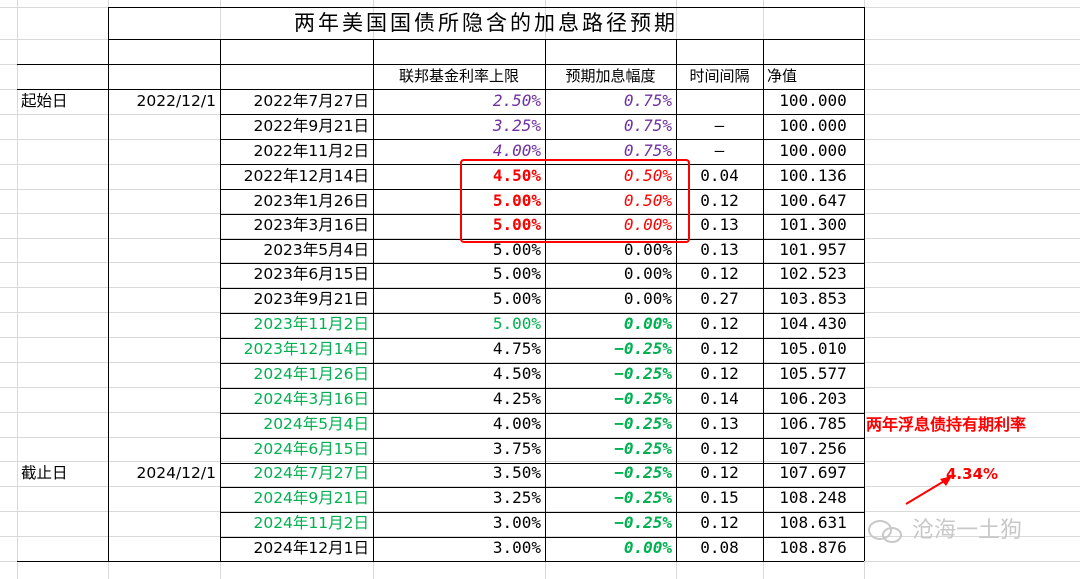 This screenshot has height=579, width=1080. Describe the element at coordinates (946, 424) in the screenshot. I see `side-annotation-label: 两年浮息债持有期利率` at that location.